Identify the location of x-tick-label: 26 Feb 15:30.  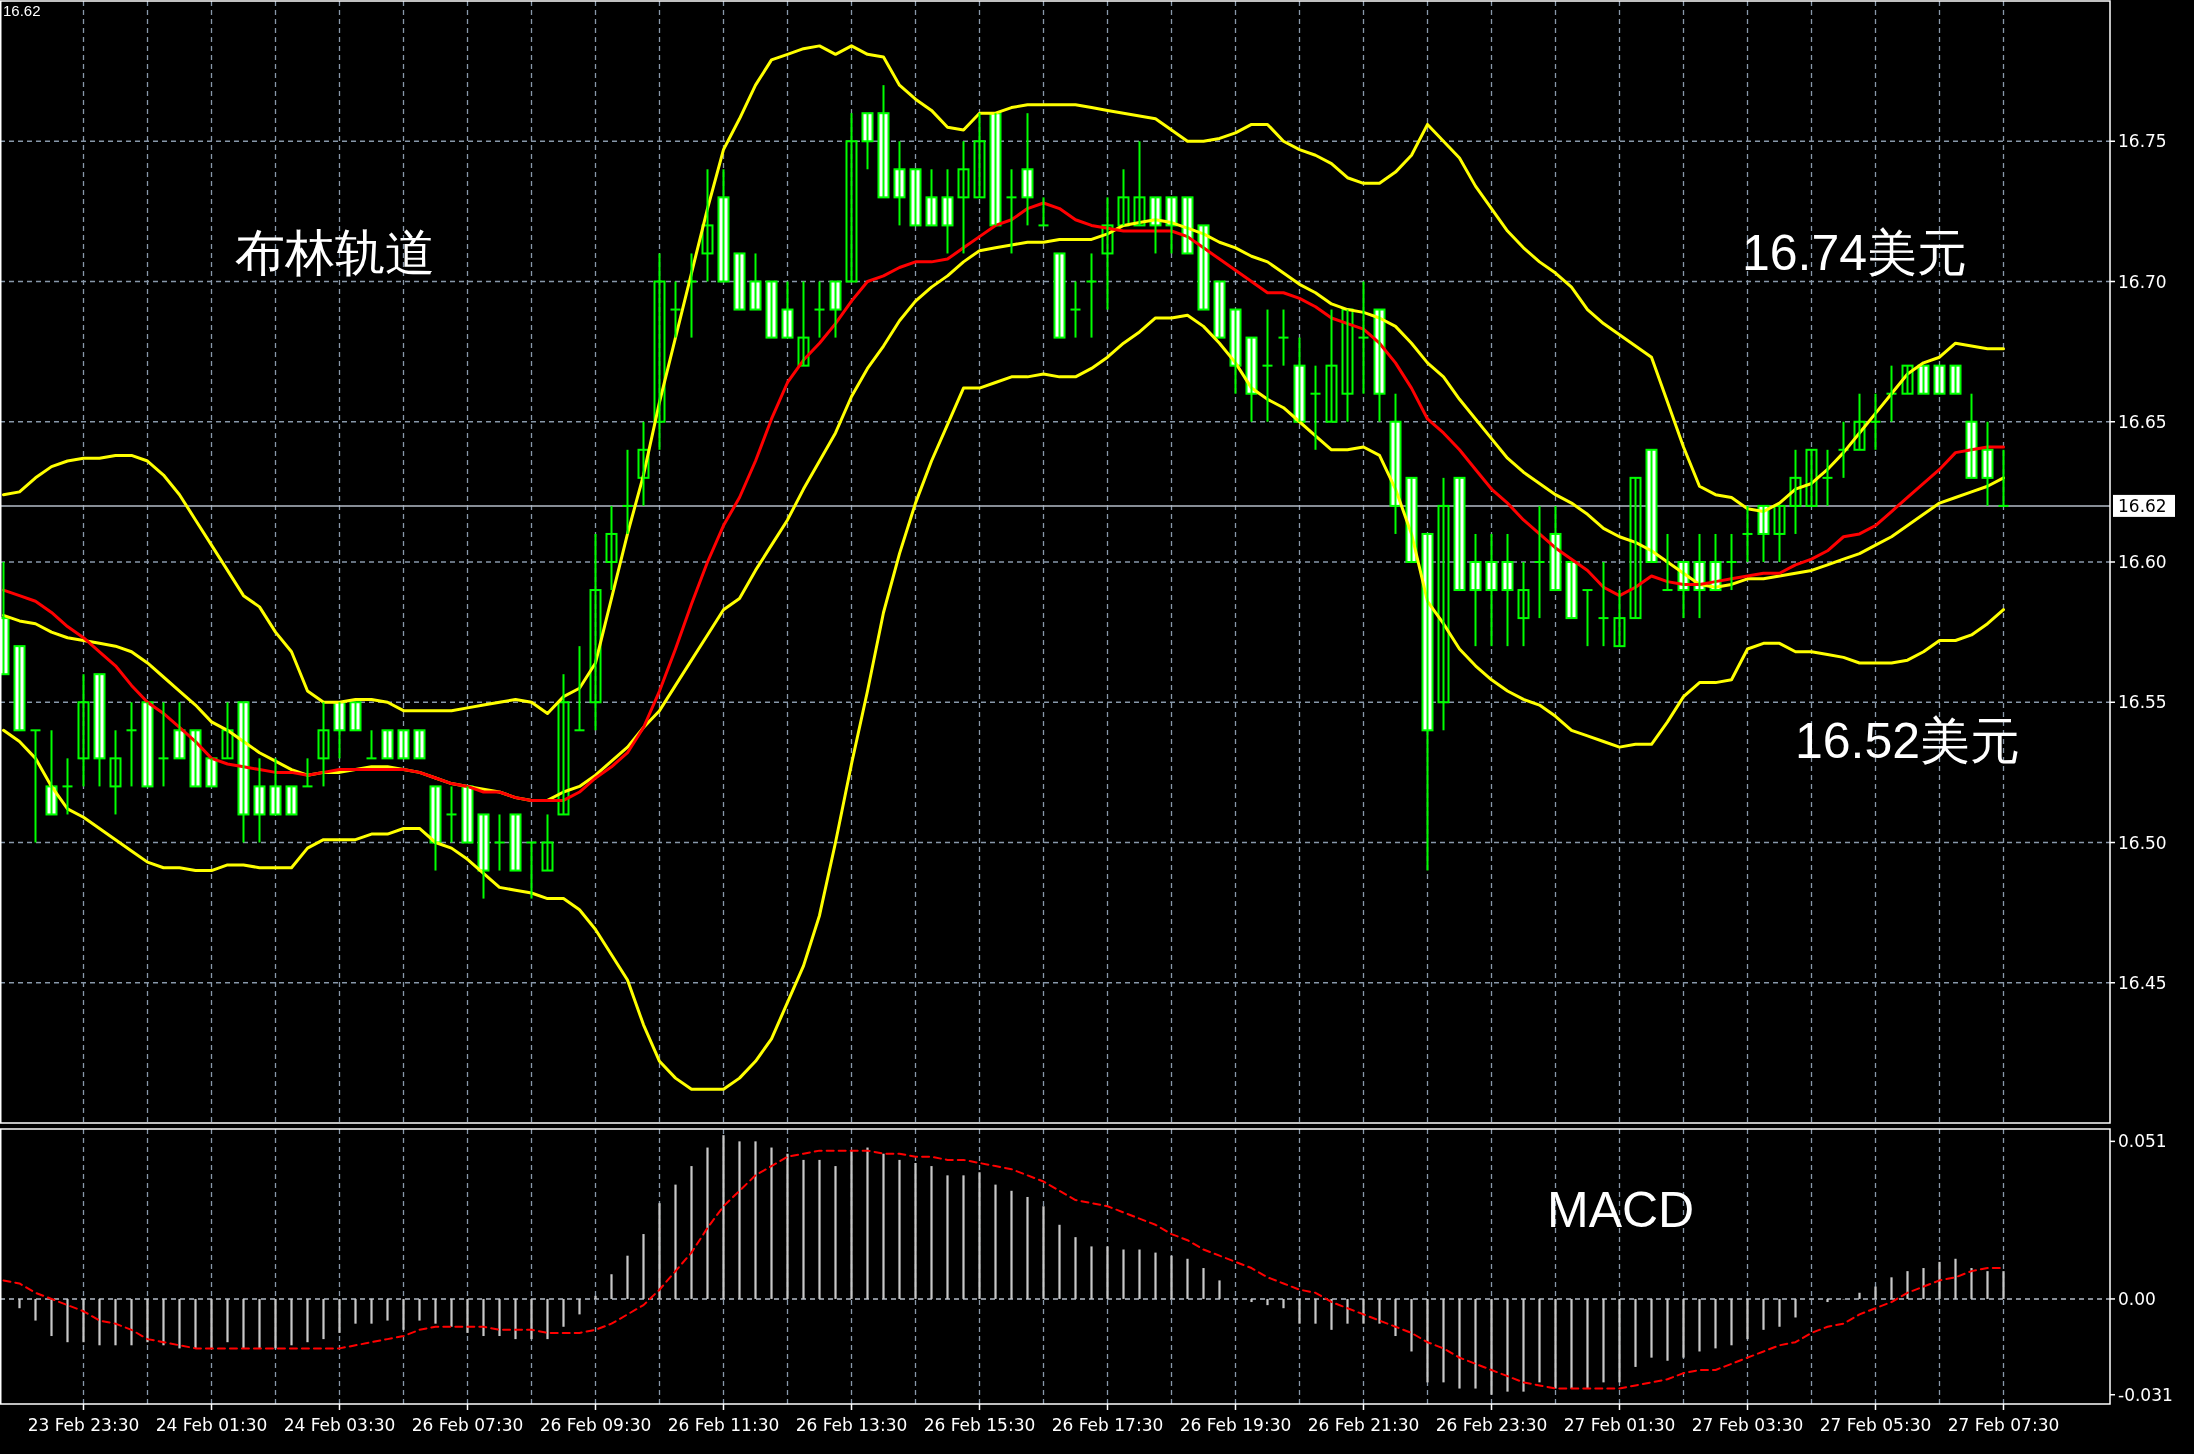
(979, 1425).